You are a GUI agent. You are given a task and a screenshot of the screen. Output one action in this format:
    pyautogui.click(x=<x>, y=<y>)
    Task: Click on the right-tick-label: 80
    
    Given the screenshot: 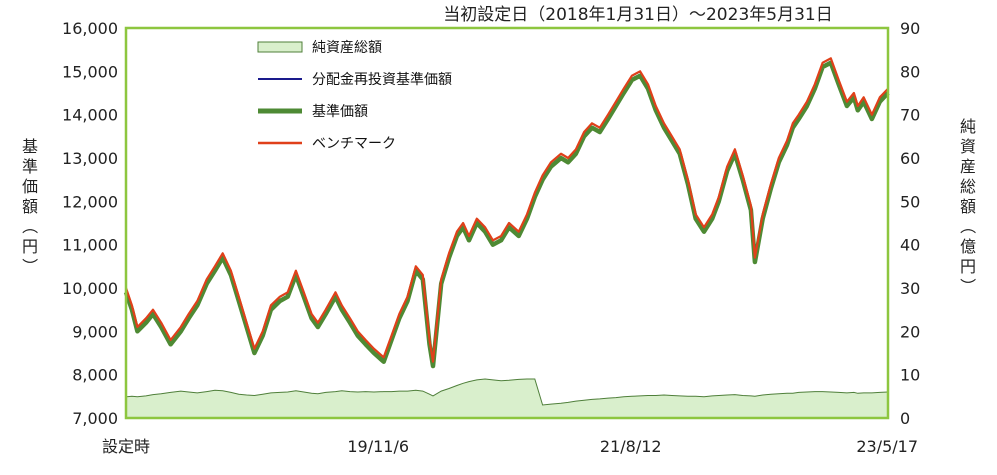 What is the action you would take?
    pyautogui.click(x=910, y=71)
    